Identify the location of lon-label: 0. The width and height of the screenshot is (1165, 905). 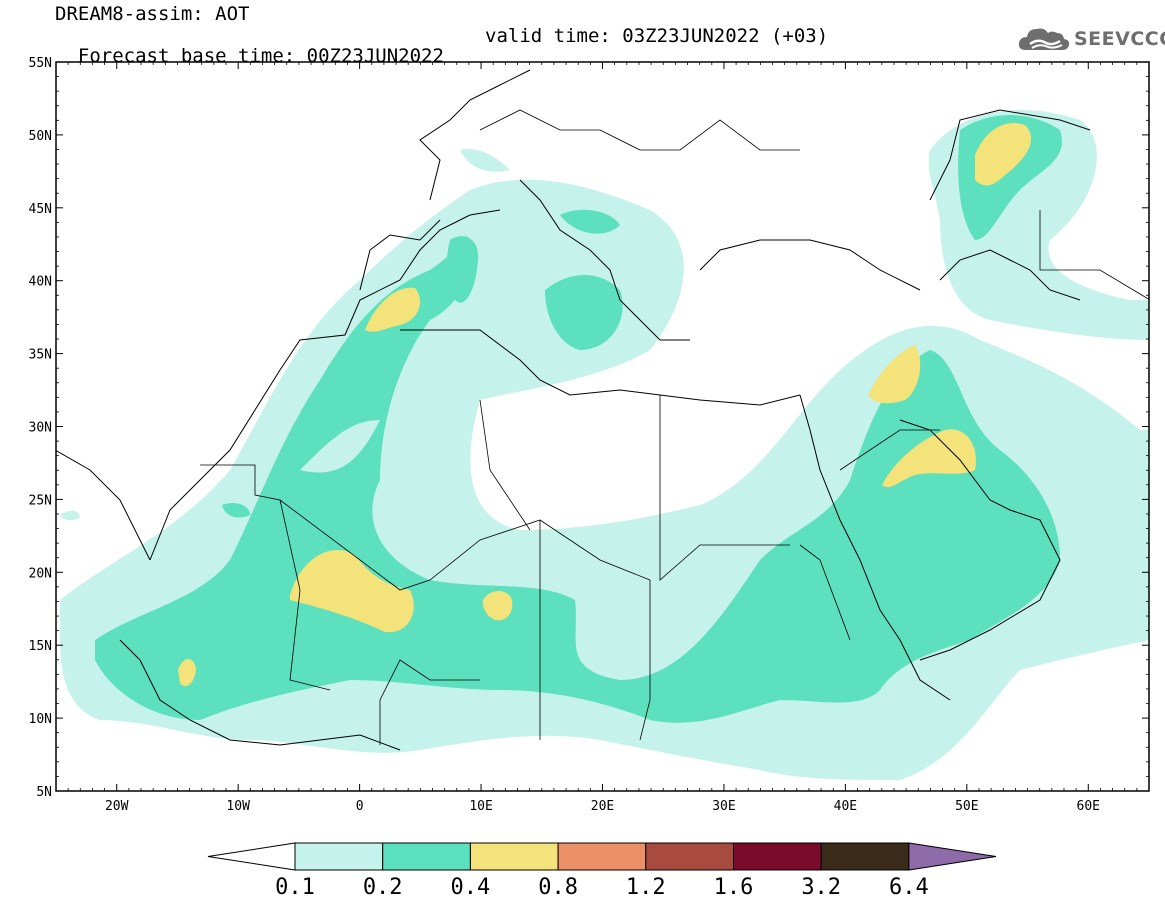
(360, 806).